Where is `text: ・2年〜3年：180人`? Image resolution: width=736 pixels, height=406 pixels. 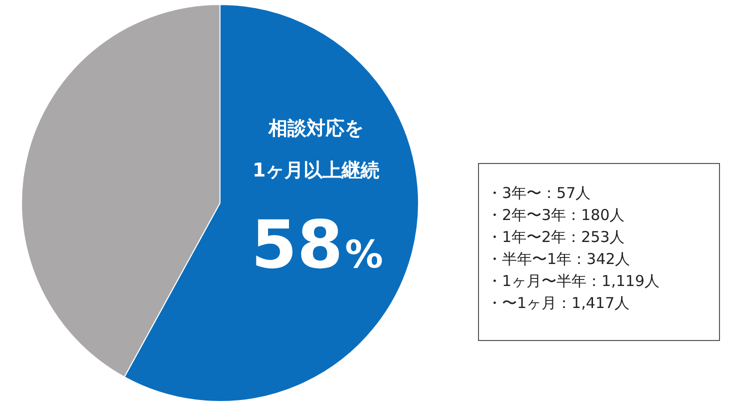 text: ・2年〜3年：180人 is located at coordinates (556, 215).